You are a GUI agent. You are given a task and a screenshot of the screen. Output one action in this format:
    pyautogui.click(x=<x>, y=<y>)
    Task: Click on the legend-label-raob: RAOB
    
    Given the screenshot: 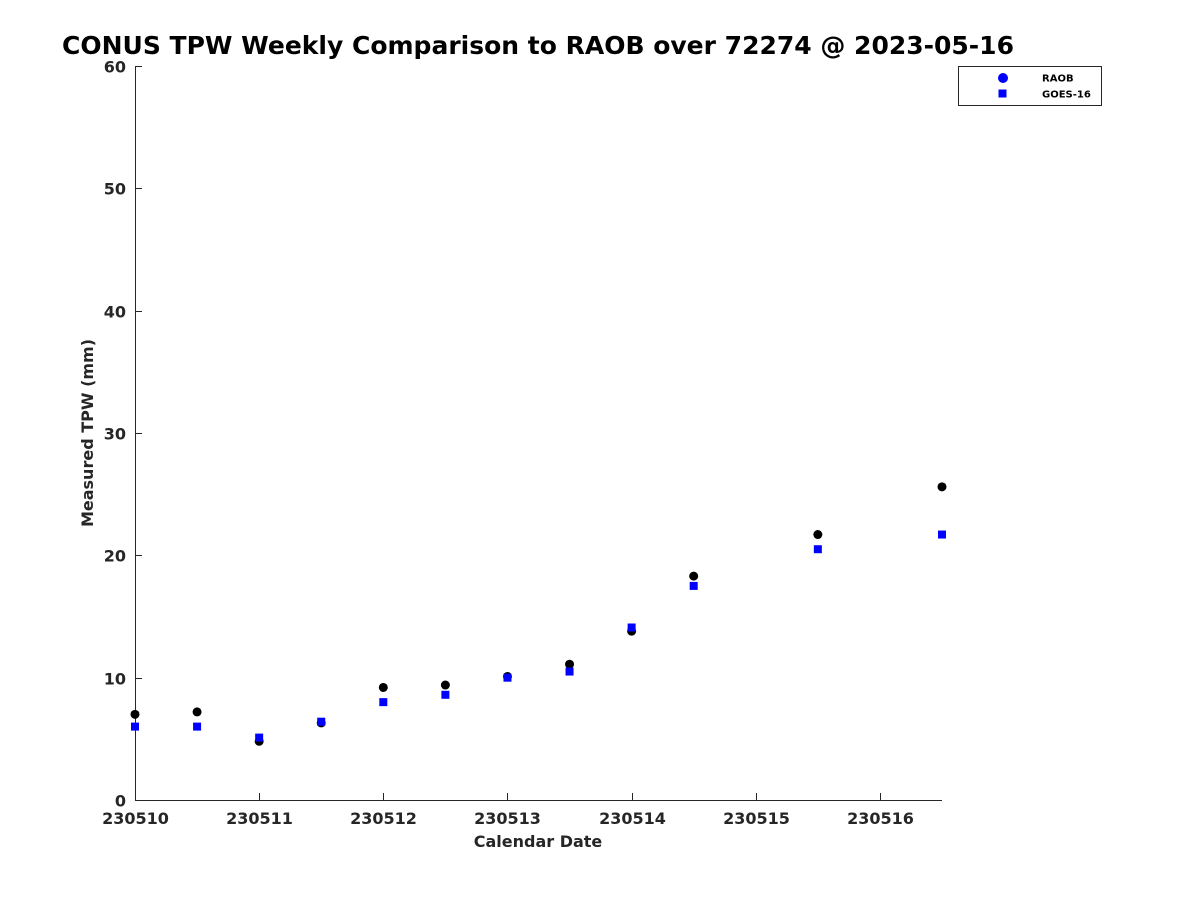 What is the action you would take?
    pyautogui.click(x=1058, y=79)
    